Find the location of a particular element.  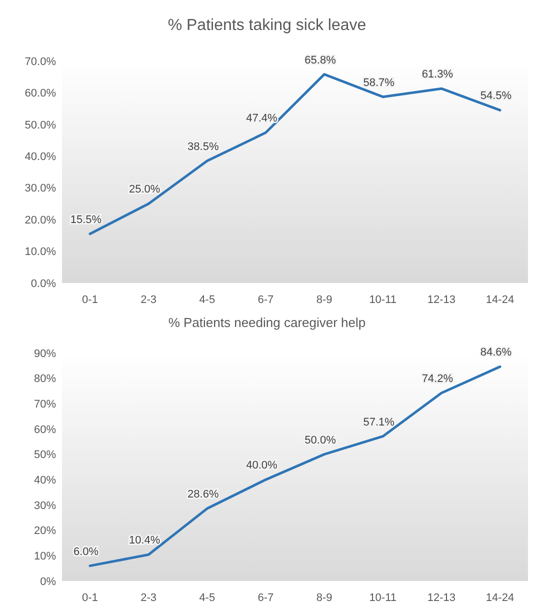

y-tick-label: 0% is located at coordinates (48, 582).